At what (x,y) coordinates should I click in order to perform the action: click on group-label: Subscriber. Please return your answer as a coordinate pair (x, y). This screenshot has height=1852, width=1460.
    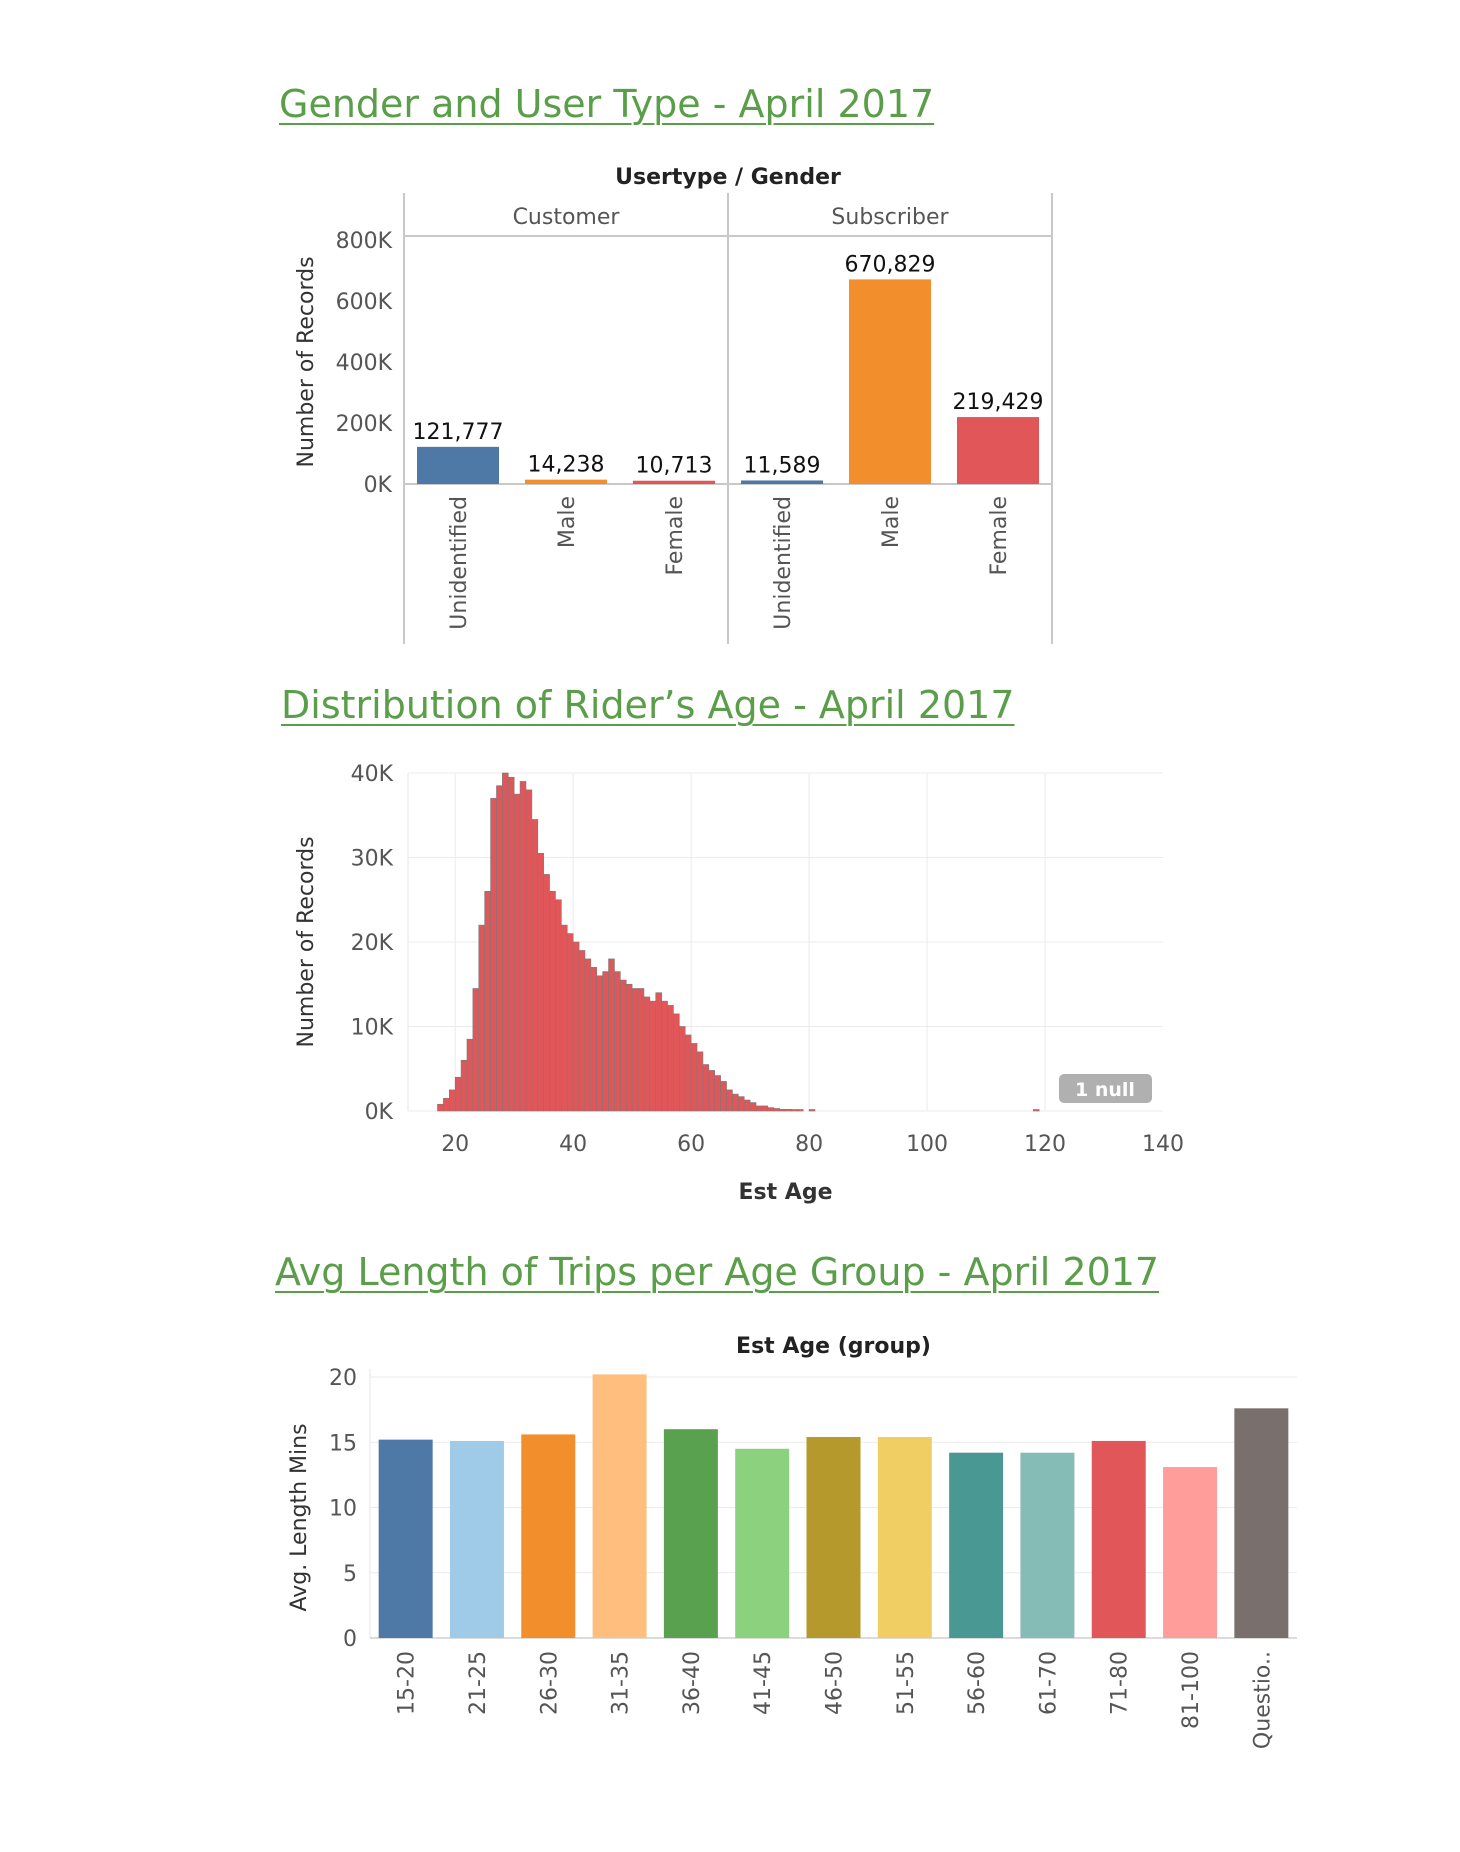
    Looking at the image, I should click on (890, 217).